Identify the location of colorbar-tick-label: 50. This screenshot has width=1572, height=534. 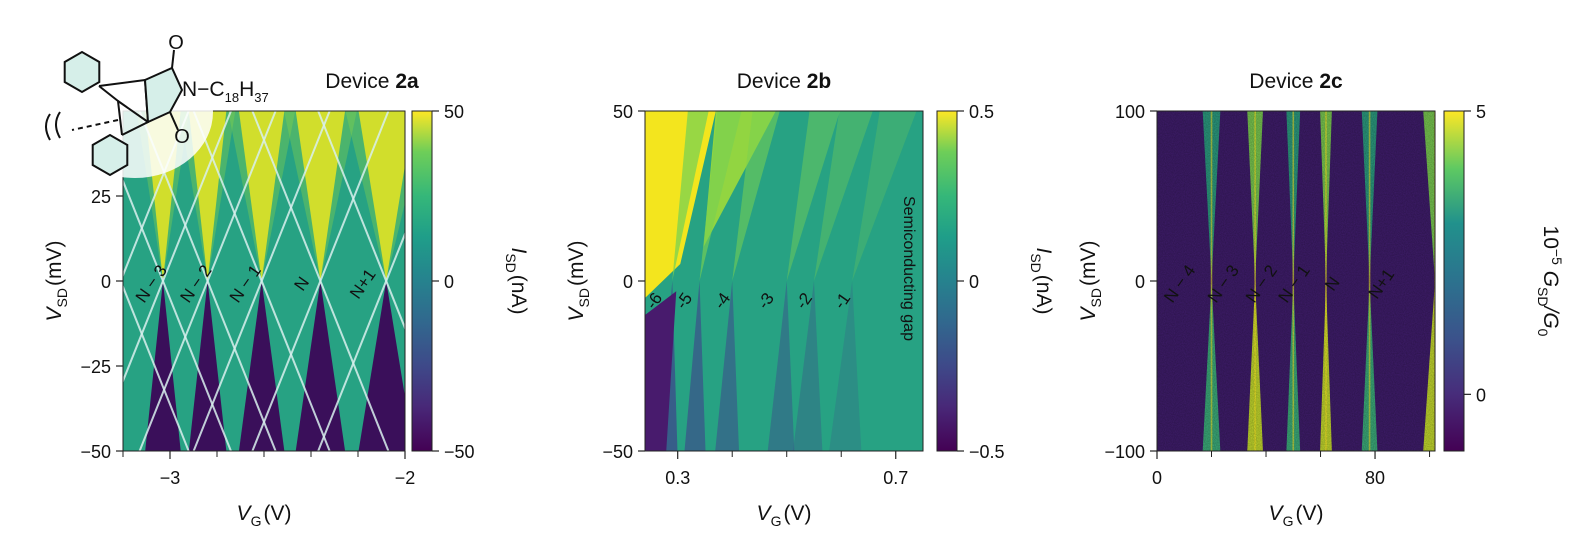
(454, 112).